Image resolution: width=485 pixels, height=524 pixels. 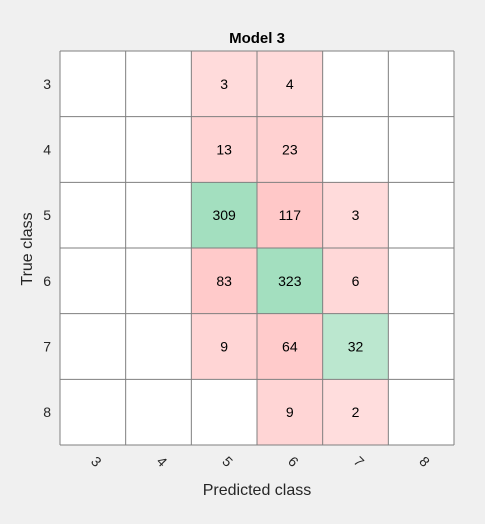 I want to click on cell-value-true-4-pred-6: 23, so click(x=290, y=150).